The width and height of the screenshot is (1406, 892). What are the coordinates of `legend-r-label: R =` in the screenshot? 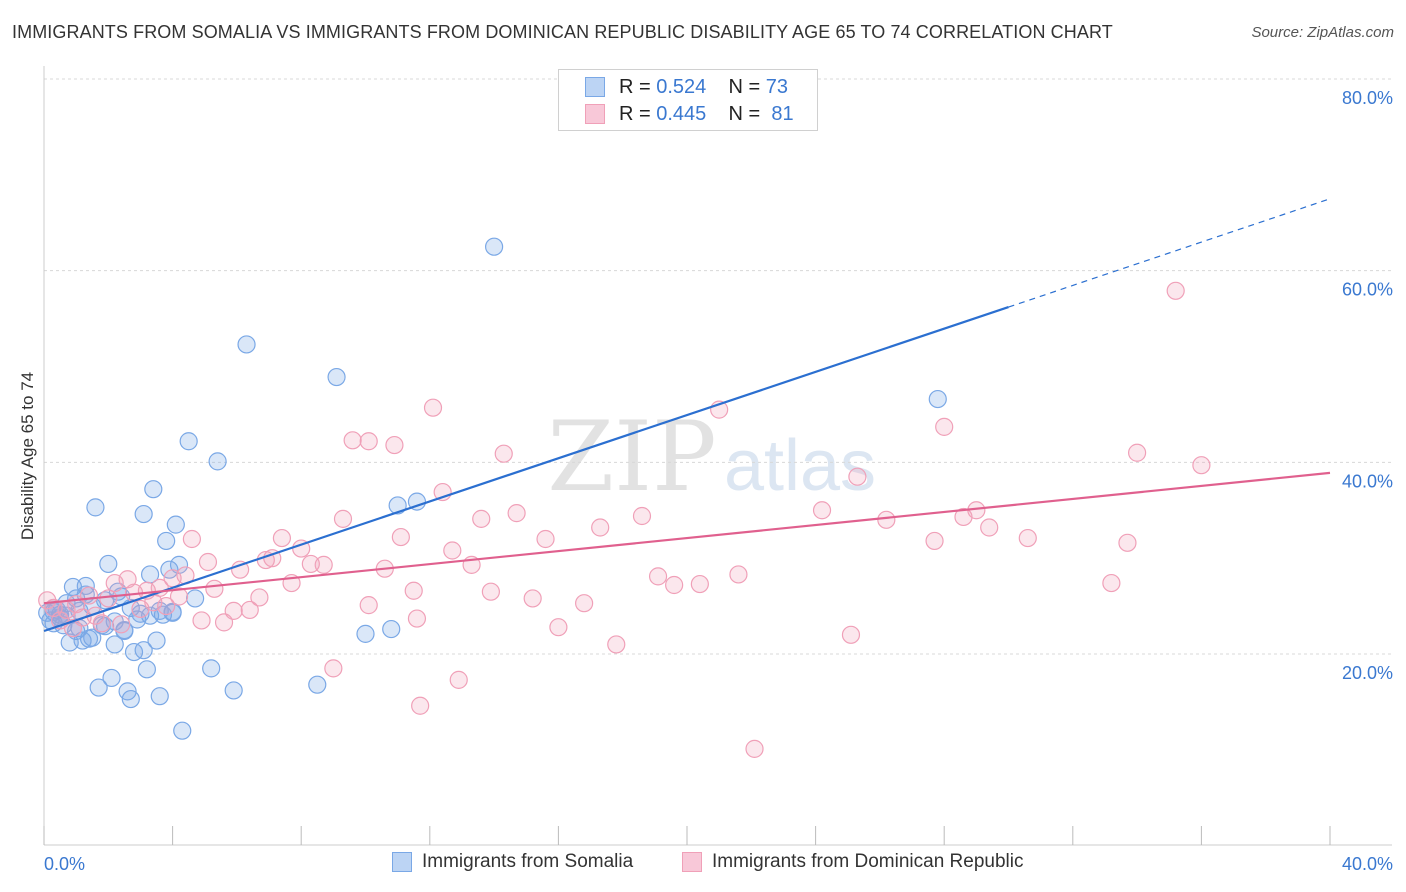 It's located at (635, 113).